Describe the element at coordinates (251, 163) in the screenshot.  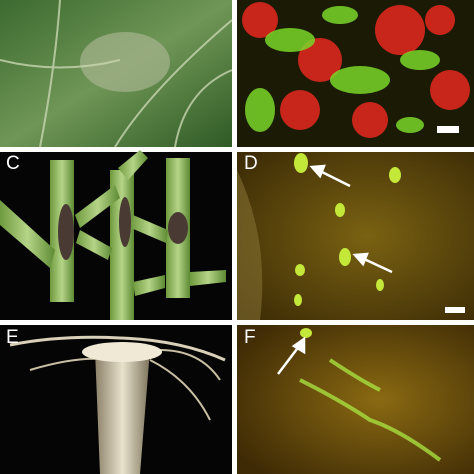
I see `panel-label: D` at that location.